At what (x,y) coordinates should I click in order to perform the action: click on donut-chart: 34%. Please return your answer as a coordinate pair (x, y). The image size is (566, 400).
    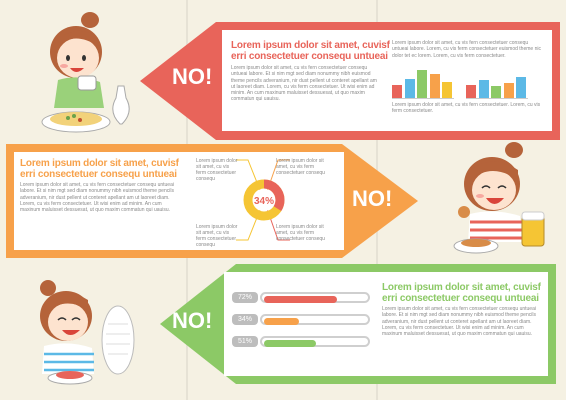
    Looking at the image, I should click on (263, 200).